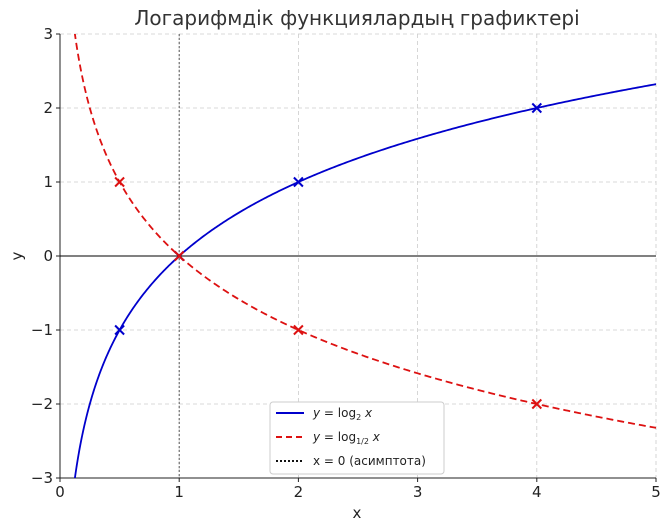  What do you see at coordinates (537, 492) in the screenshot?
I see `x-tick-label: 4` at bounding box center [537, 492].